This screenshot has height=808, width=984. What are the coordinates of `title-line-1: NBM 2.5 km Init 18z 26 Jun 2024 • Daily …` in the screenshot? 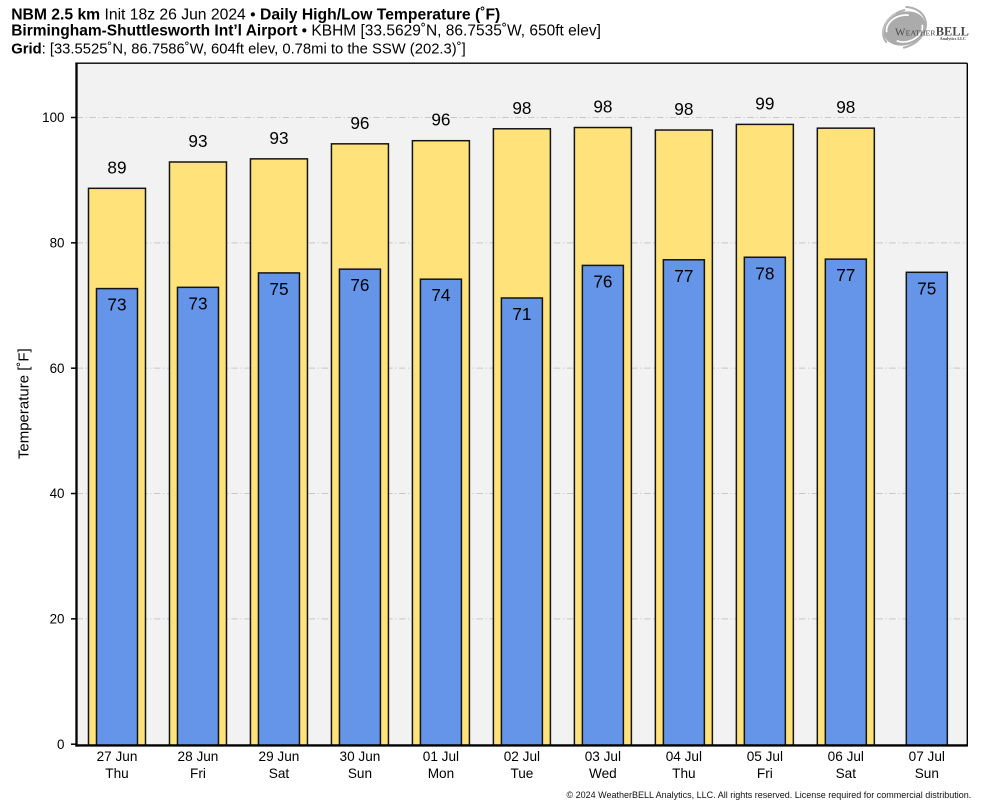 It's located at (255, 15).